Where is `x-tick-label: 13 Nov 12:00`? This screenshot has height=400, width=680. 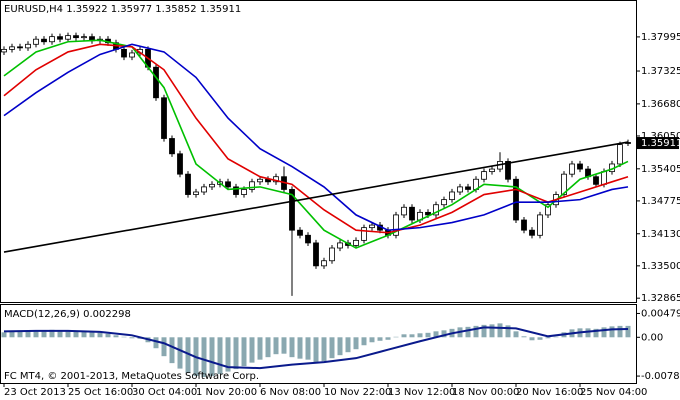
x-tick-label: 13 Nov 12:00 is located at coordinates (421, 392).